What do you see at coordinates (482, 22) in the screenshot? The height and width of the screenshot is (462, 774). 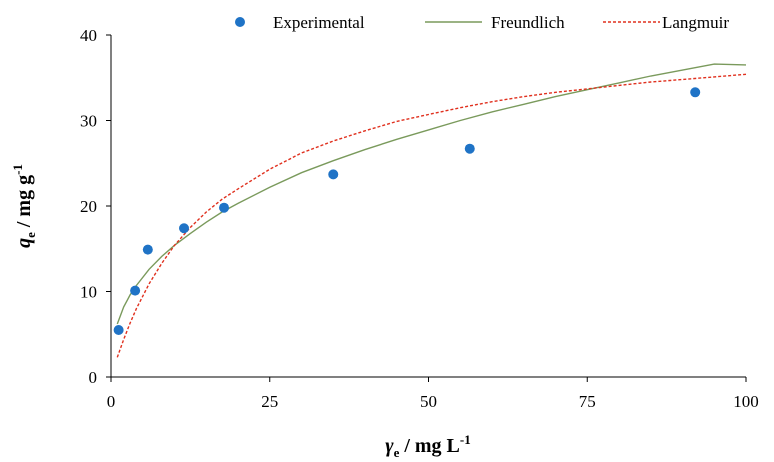 I see `legend: Experimental Freundlich Langmuir` at bounding box center [482, 22].